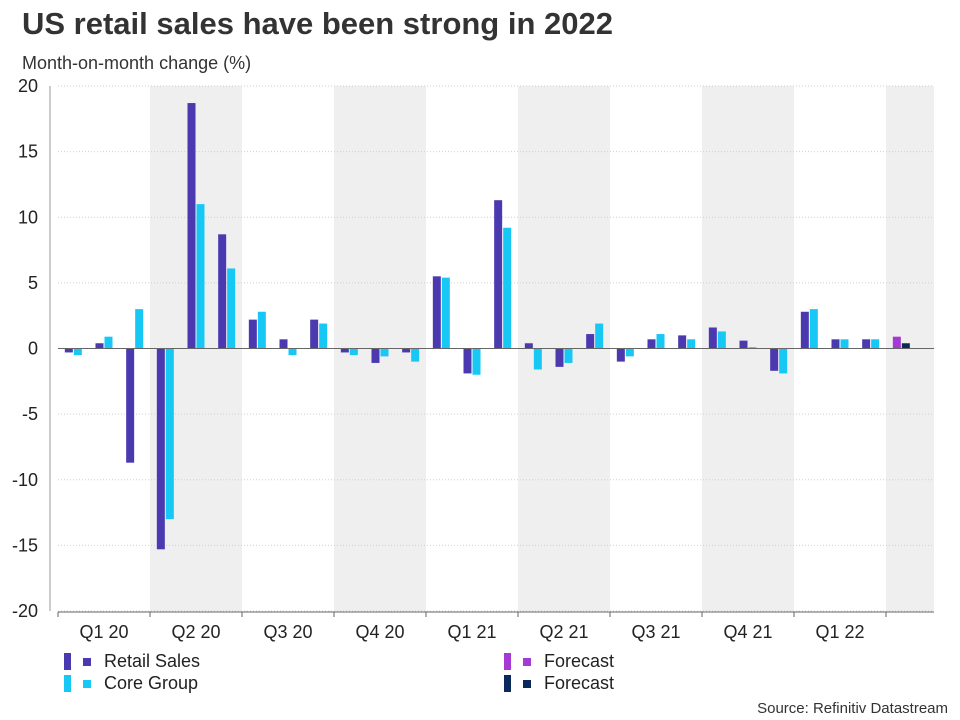  Describe the element at coordinates (287, 632) in the screenshot. I see `x-tick-label: Q3 20` at that location.